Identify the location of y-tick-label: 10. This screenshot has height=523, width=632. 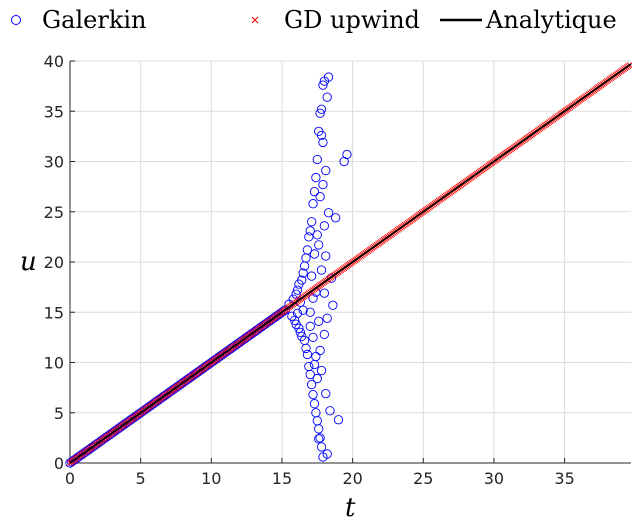
(54, 363).